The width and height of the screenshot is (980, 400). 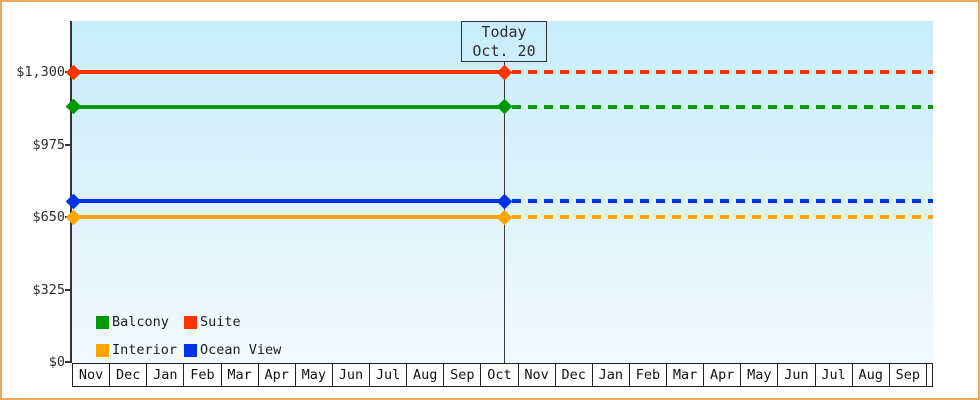 What do you see at coordinates (190, 350) in the screenshot?
I see `legend-swatch-ocean-view` at bounding box center [190, 350].